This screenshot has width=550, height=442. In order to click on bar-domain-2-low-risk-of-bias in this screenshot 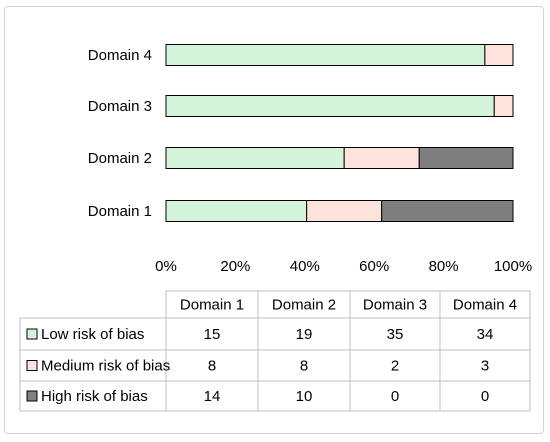, I will do `click(255, 158)`.